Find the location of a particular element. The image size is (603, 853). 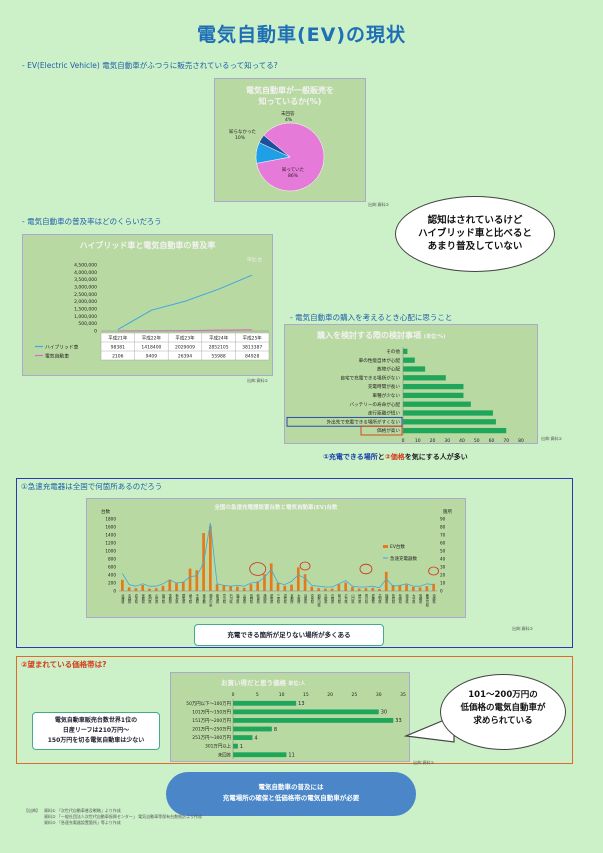

charger-right-tick: 20 is located at coordinates (443, 575).